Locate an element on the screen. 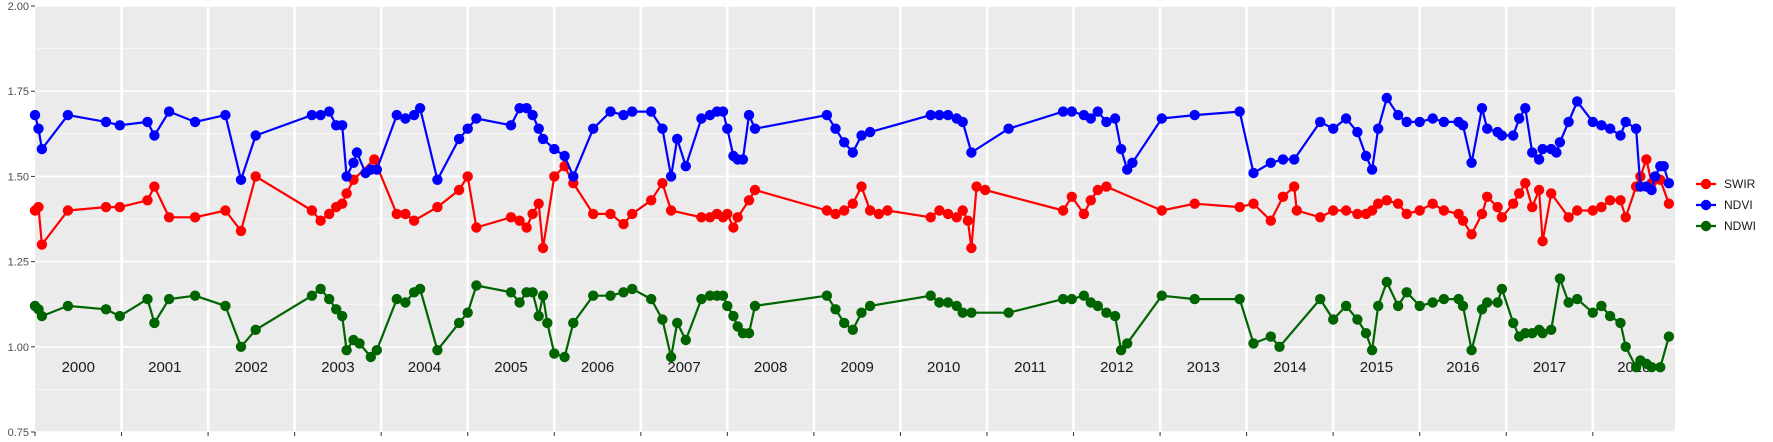 The image size is (1773, 442). year-label: 2001 is located at coordinates (164, 367).